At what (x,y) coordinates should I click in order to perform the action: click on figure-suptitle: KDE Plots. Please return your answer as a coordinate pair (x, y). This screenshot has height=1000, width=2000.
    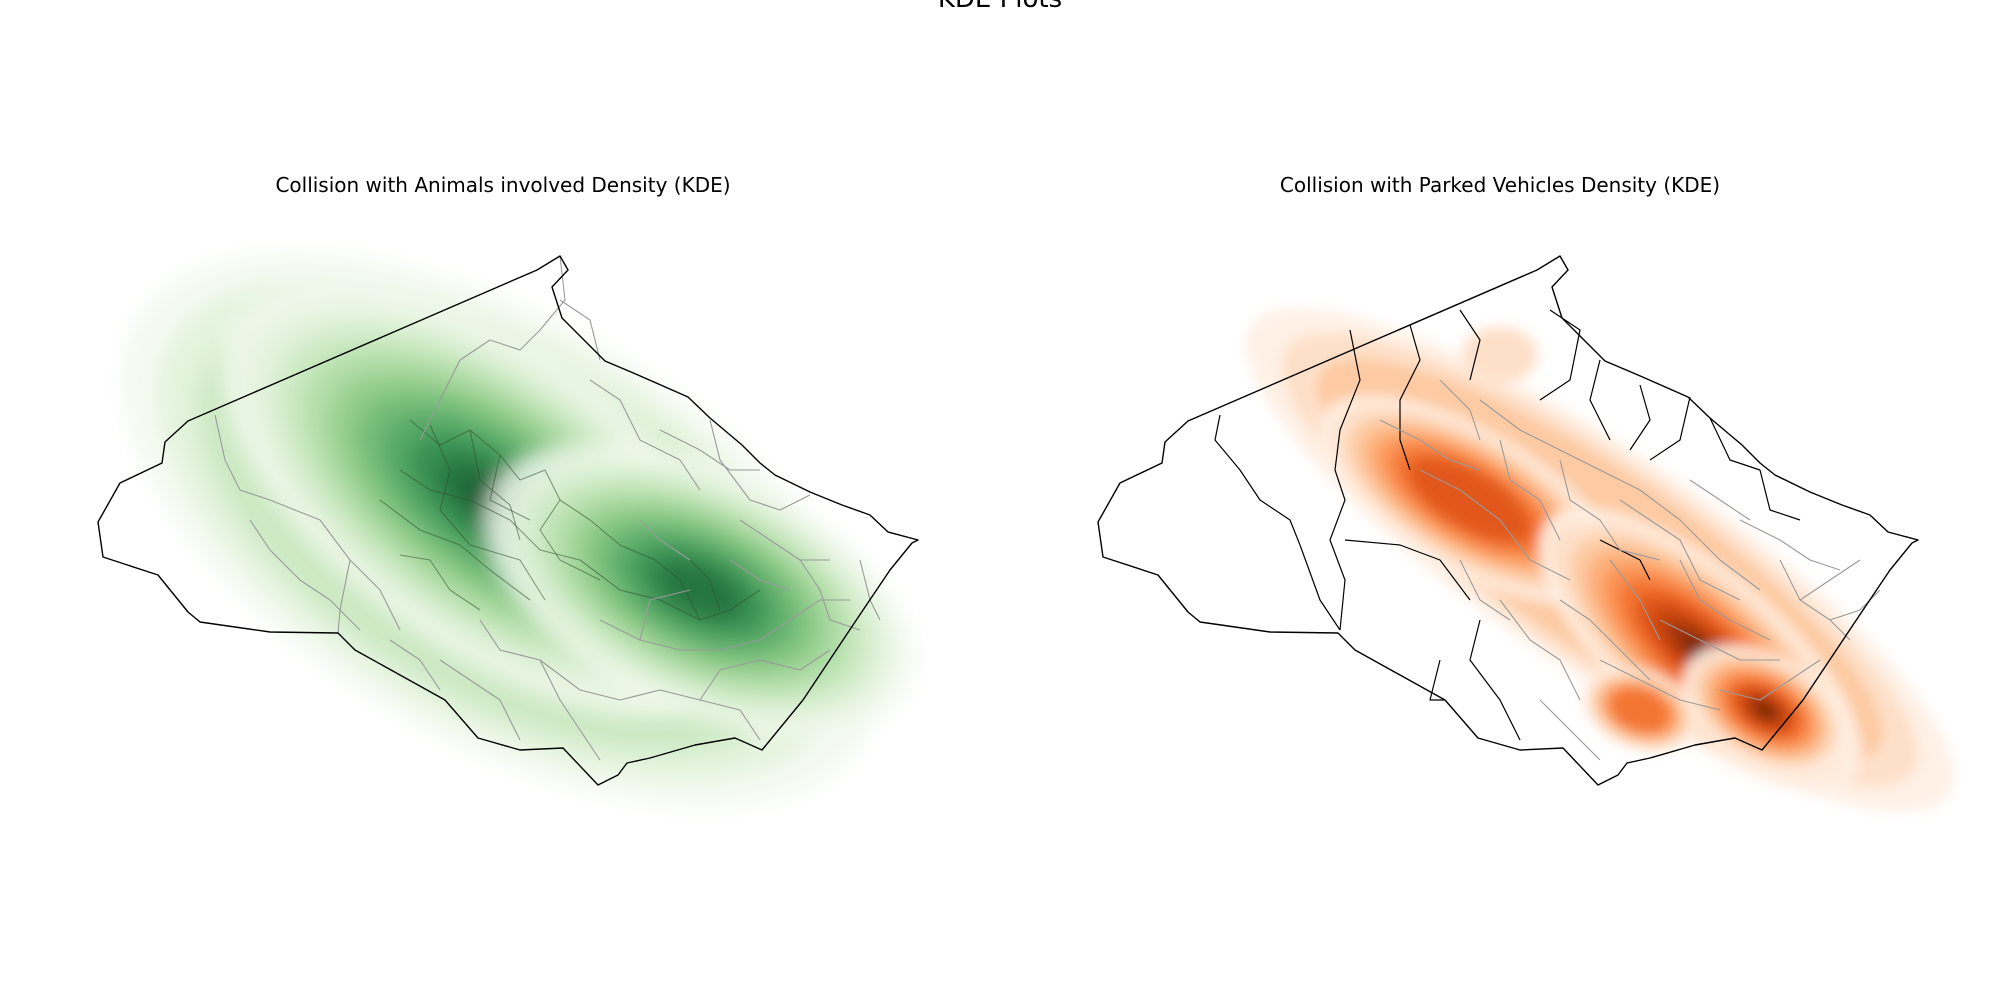
    Looking at the image, I should click on (1000, 6).